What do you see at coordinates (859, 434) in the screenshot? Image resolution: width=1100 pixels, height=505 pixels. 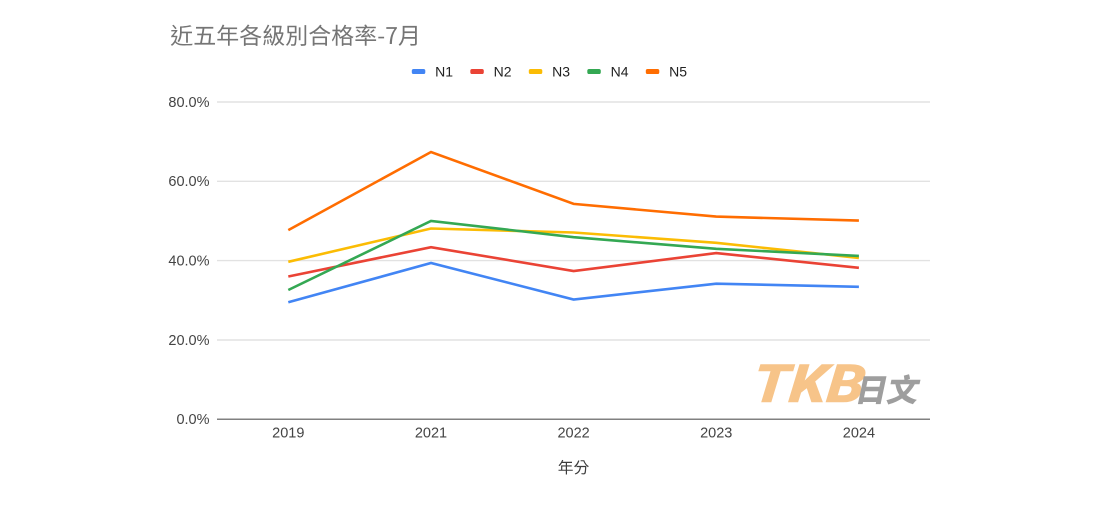 I see `svg-text: 2024` at bounding box center [859, 434].